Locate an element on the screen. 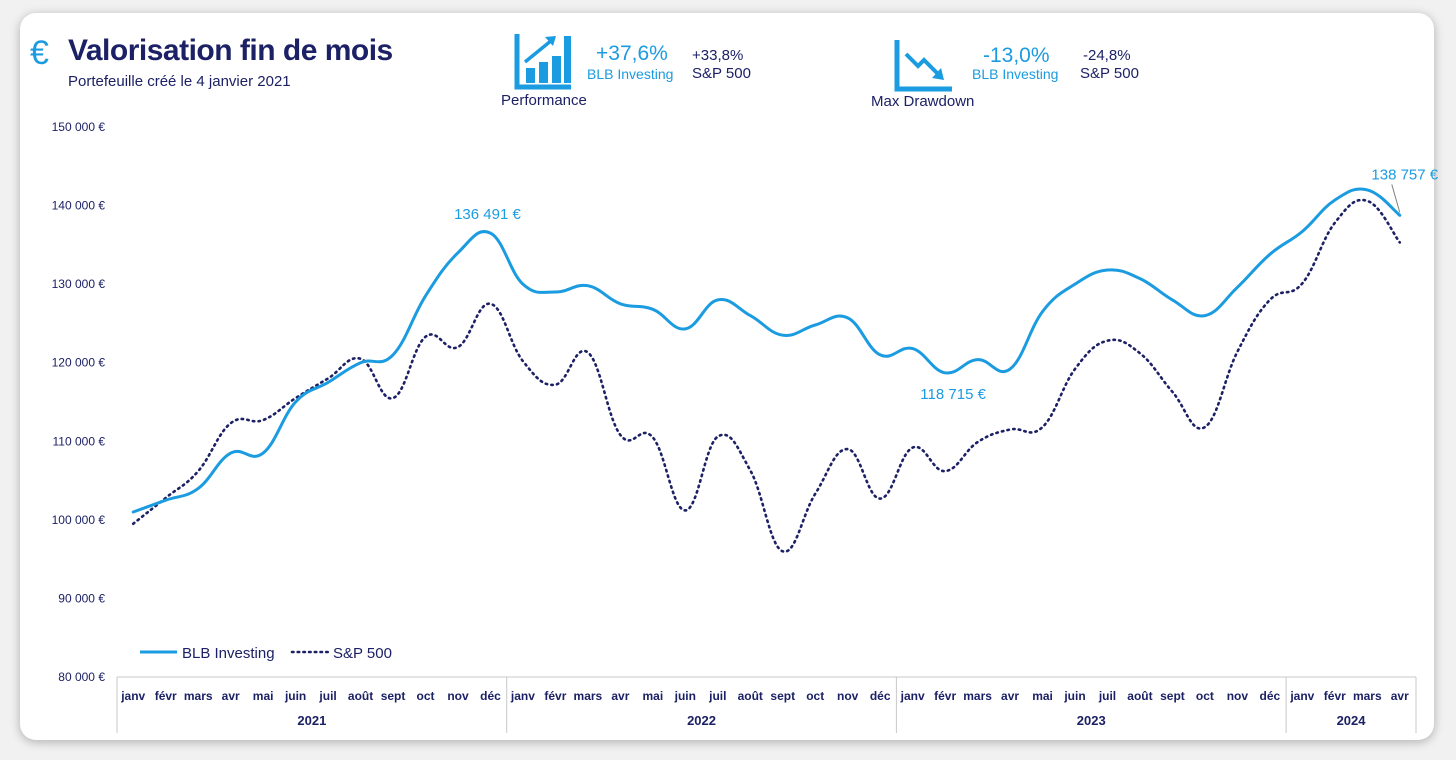 Image resolution: width=1456 pixels, height=760 pixels. y-tick-label: 130 000 € is located at coordinates (79, 284).